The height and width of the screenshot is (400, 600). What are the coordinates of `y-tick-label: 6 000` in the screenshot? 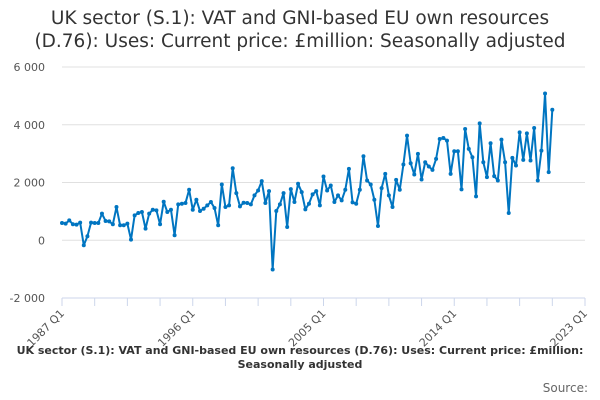 It's located at (30, 67).